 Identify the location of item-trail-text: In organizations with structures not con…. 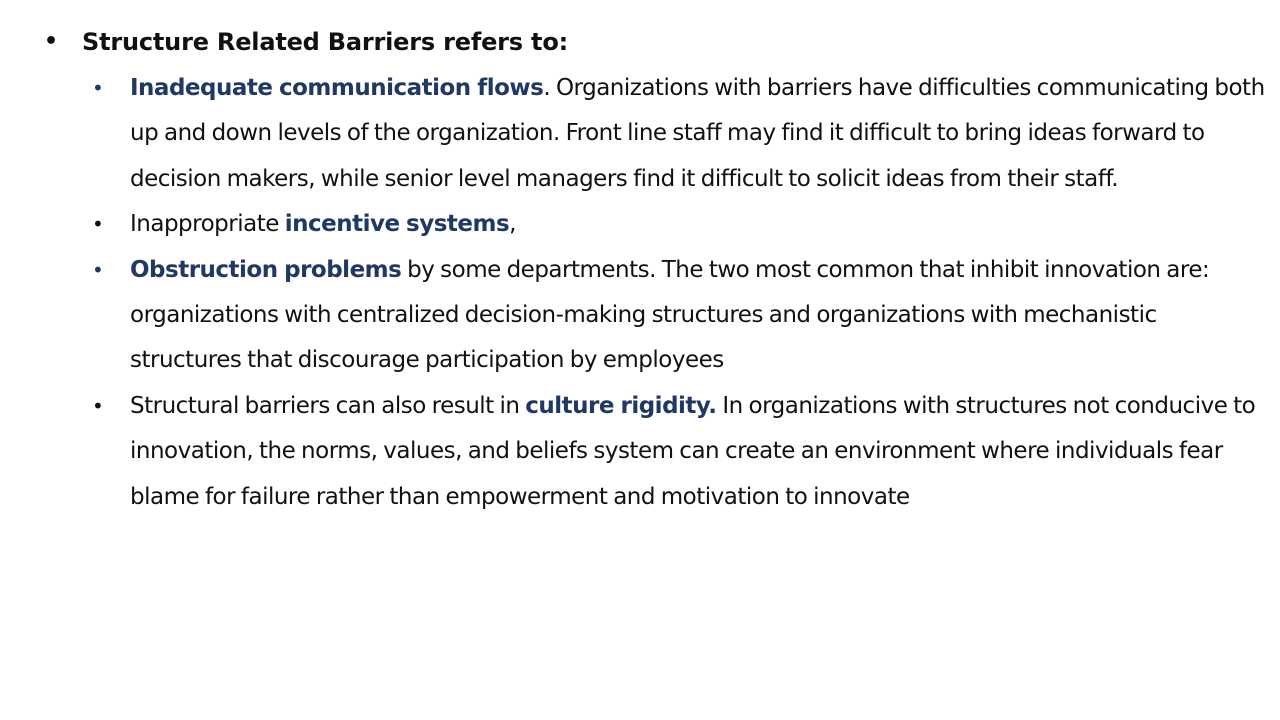
(693, 451).